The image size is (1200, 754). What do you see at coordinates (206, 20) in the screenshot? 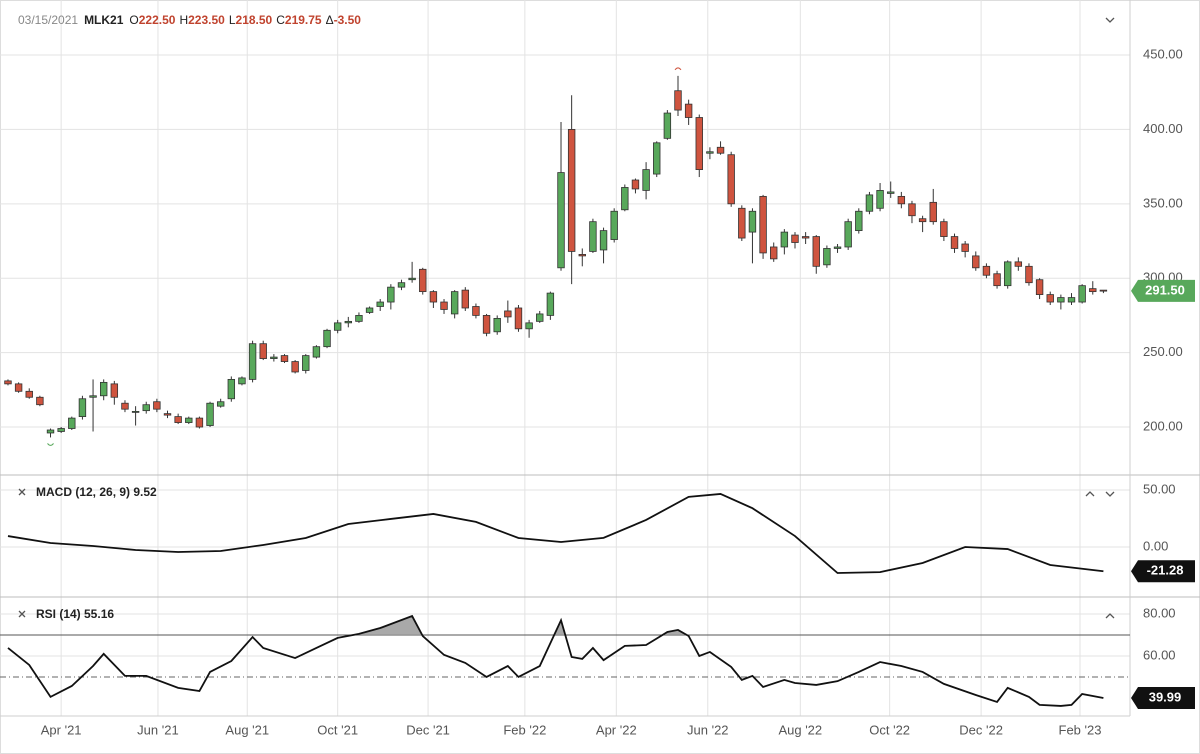
I see `ohlc-value: 223.50` at bounding box center [206, 20].